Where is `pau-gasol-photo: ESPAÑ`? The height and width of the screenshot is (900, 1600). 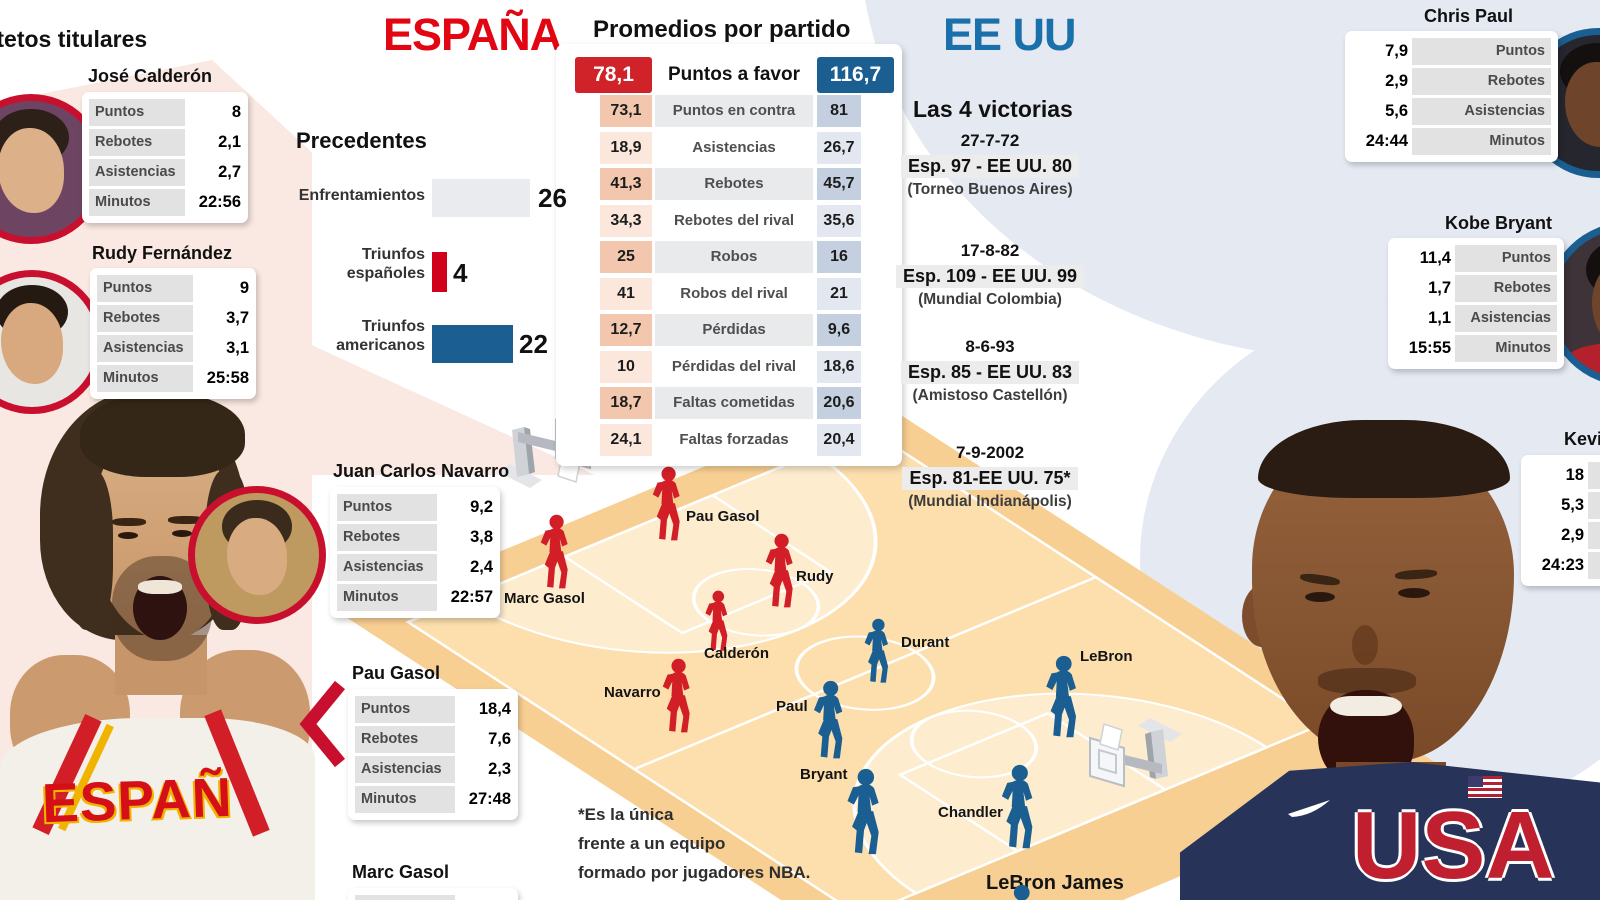 pau-gasol-photo: ESPAÑ is located at coordinates (157, 630).